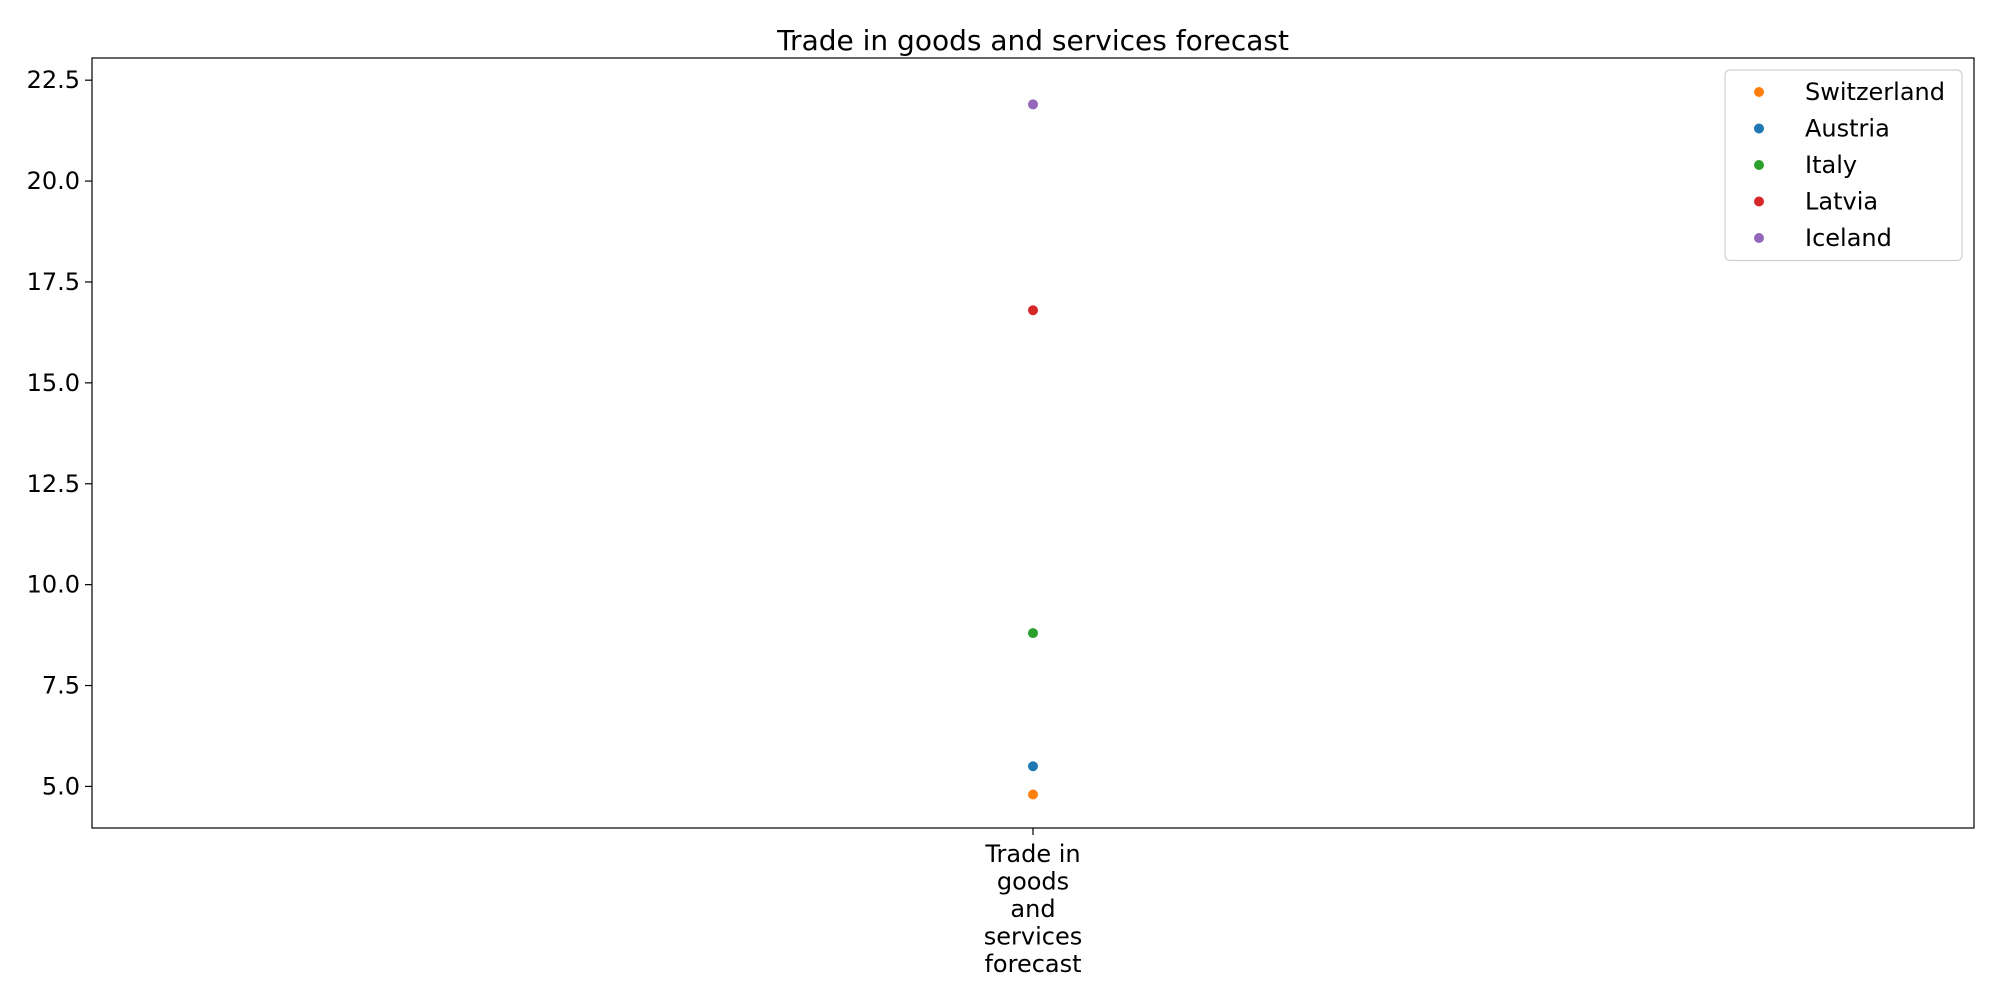  I want to click on y-tick-label: 5.0, so click(61, 786).